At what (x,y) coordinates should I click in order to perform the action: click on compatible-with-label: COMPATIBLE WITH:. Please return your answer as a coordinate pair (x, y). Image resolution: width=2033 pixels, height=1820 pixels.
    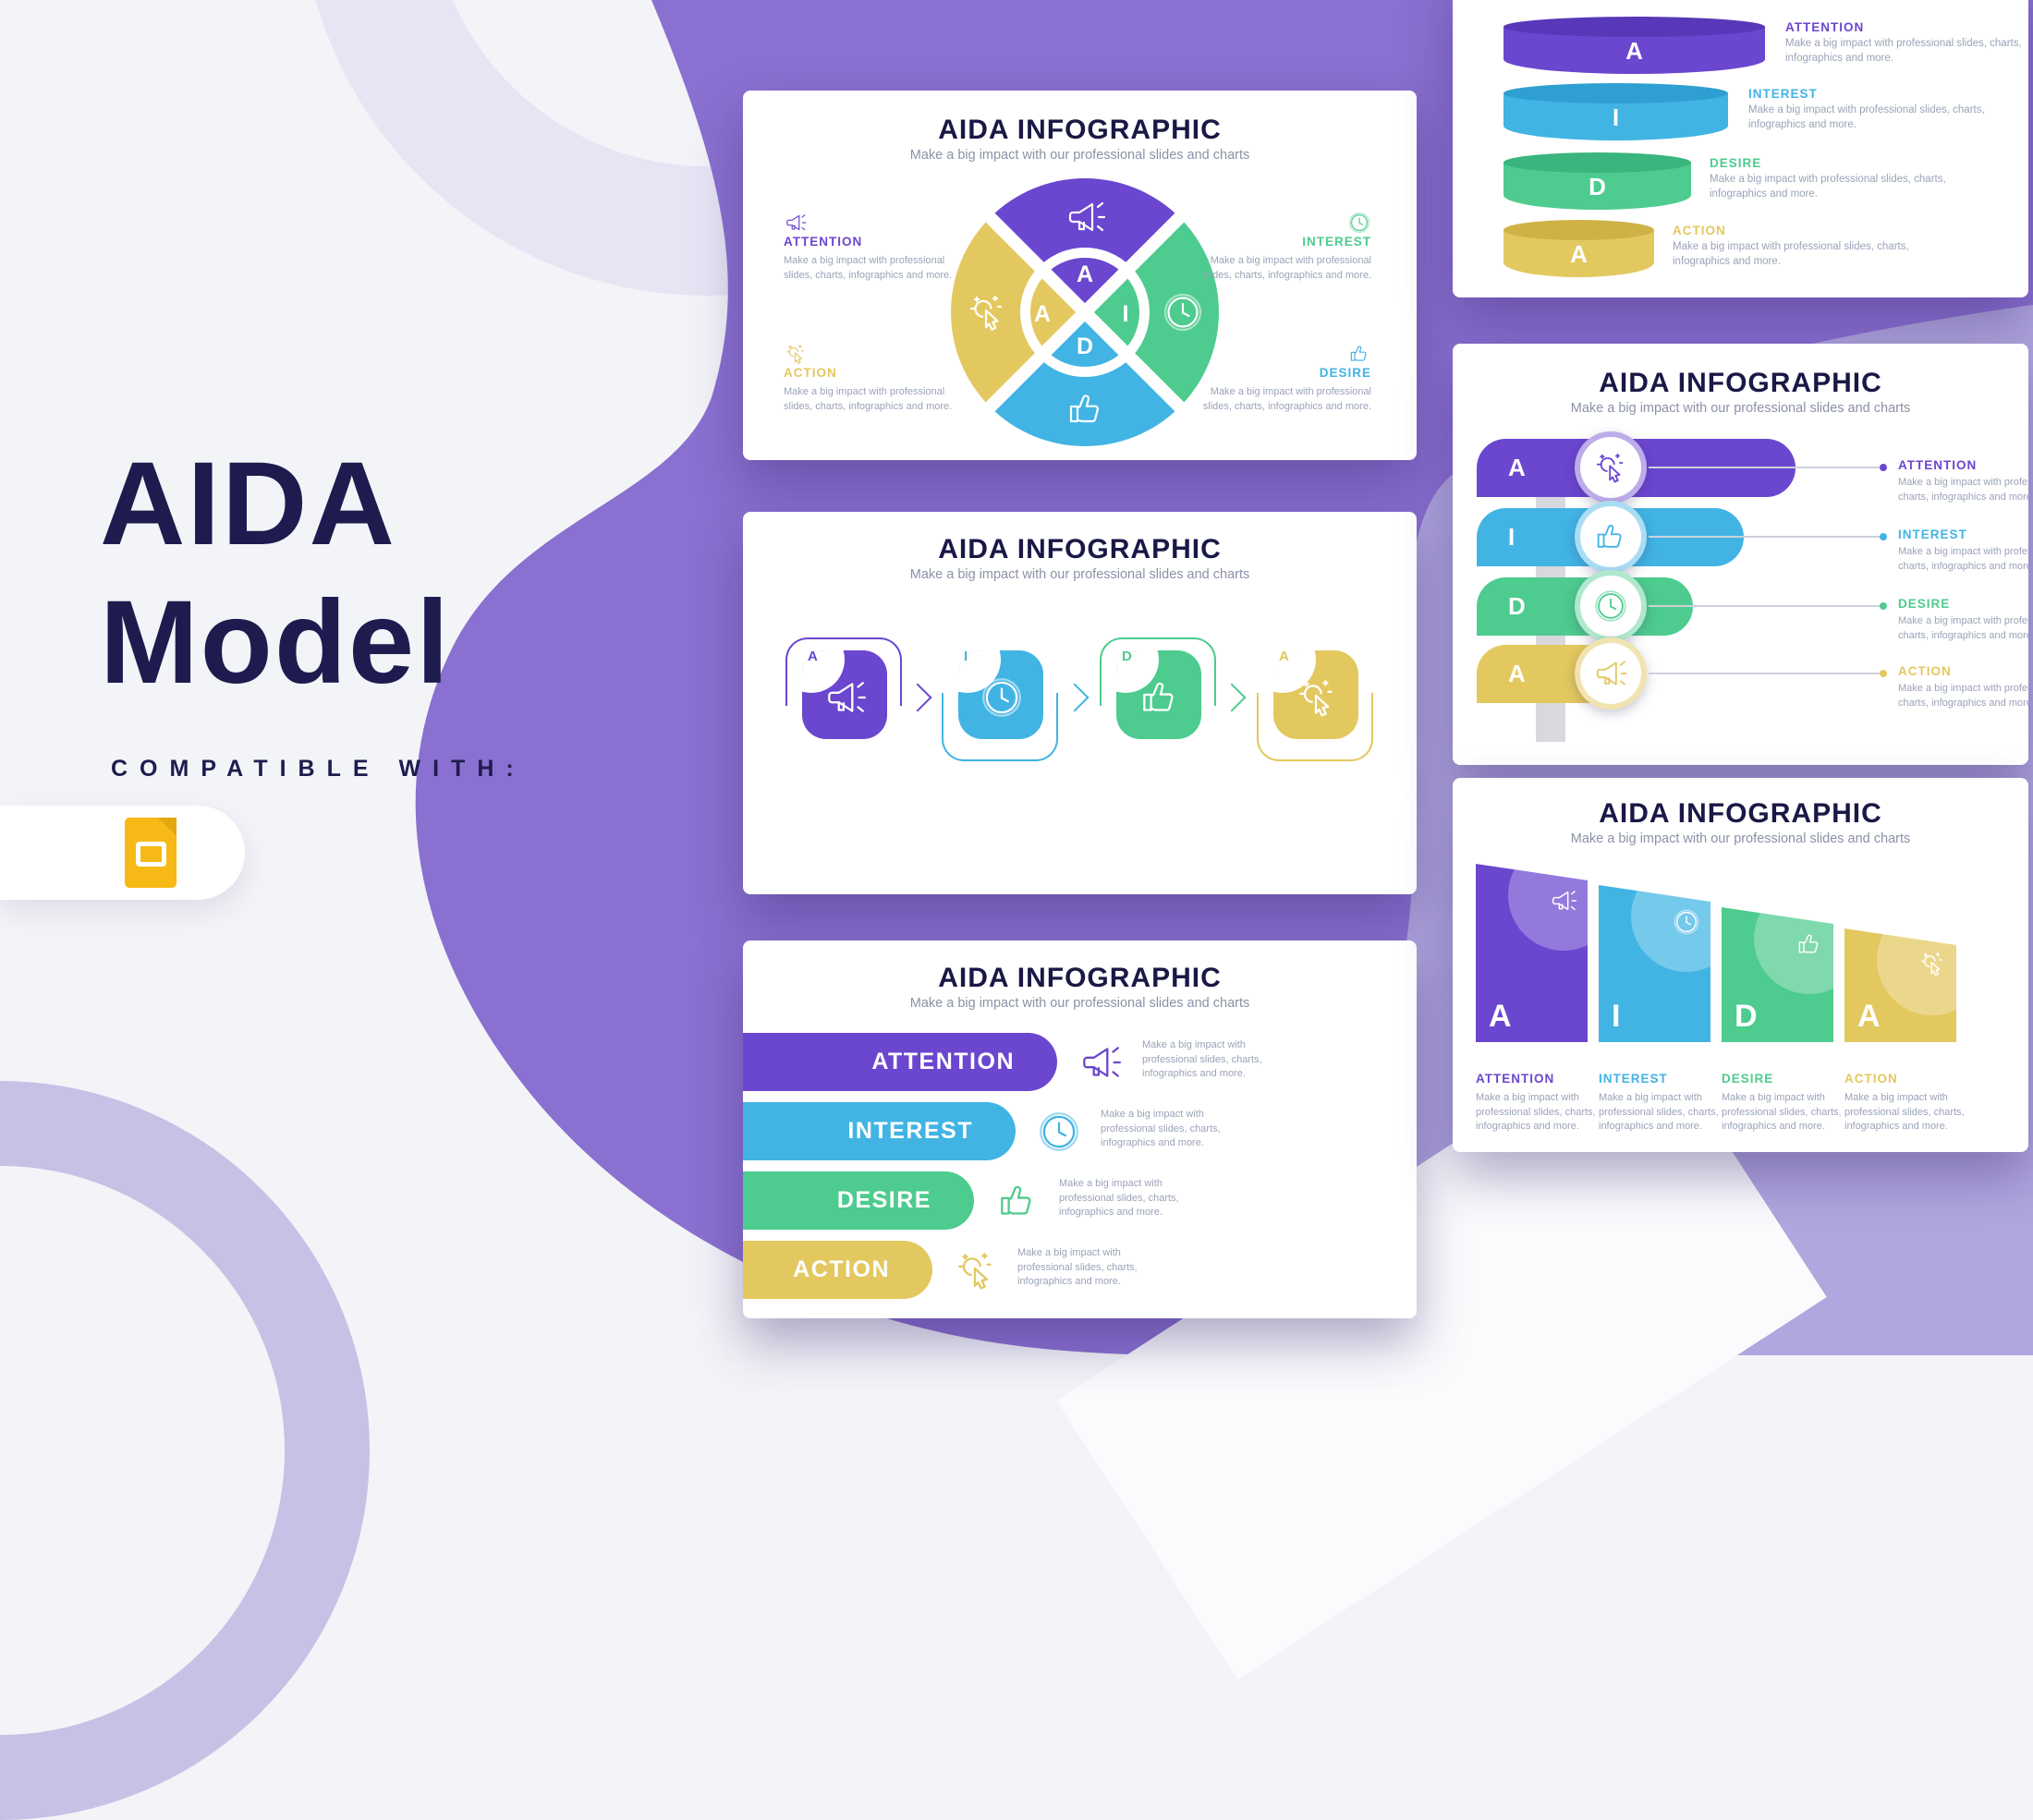
    Looking at the image, I should click on (318, 769).